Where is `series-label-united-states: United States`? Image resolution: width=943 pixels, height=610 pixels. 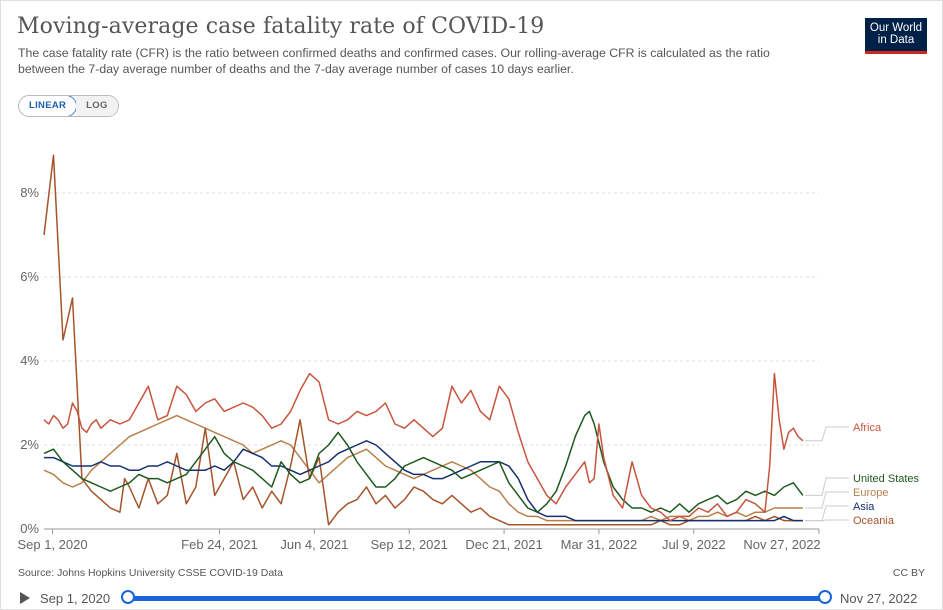
series-label-united-states: United States is located at coordinates (886, 479).